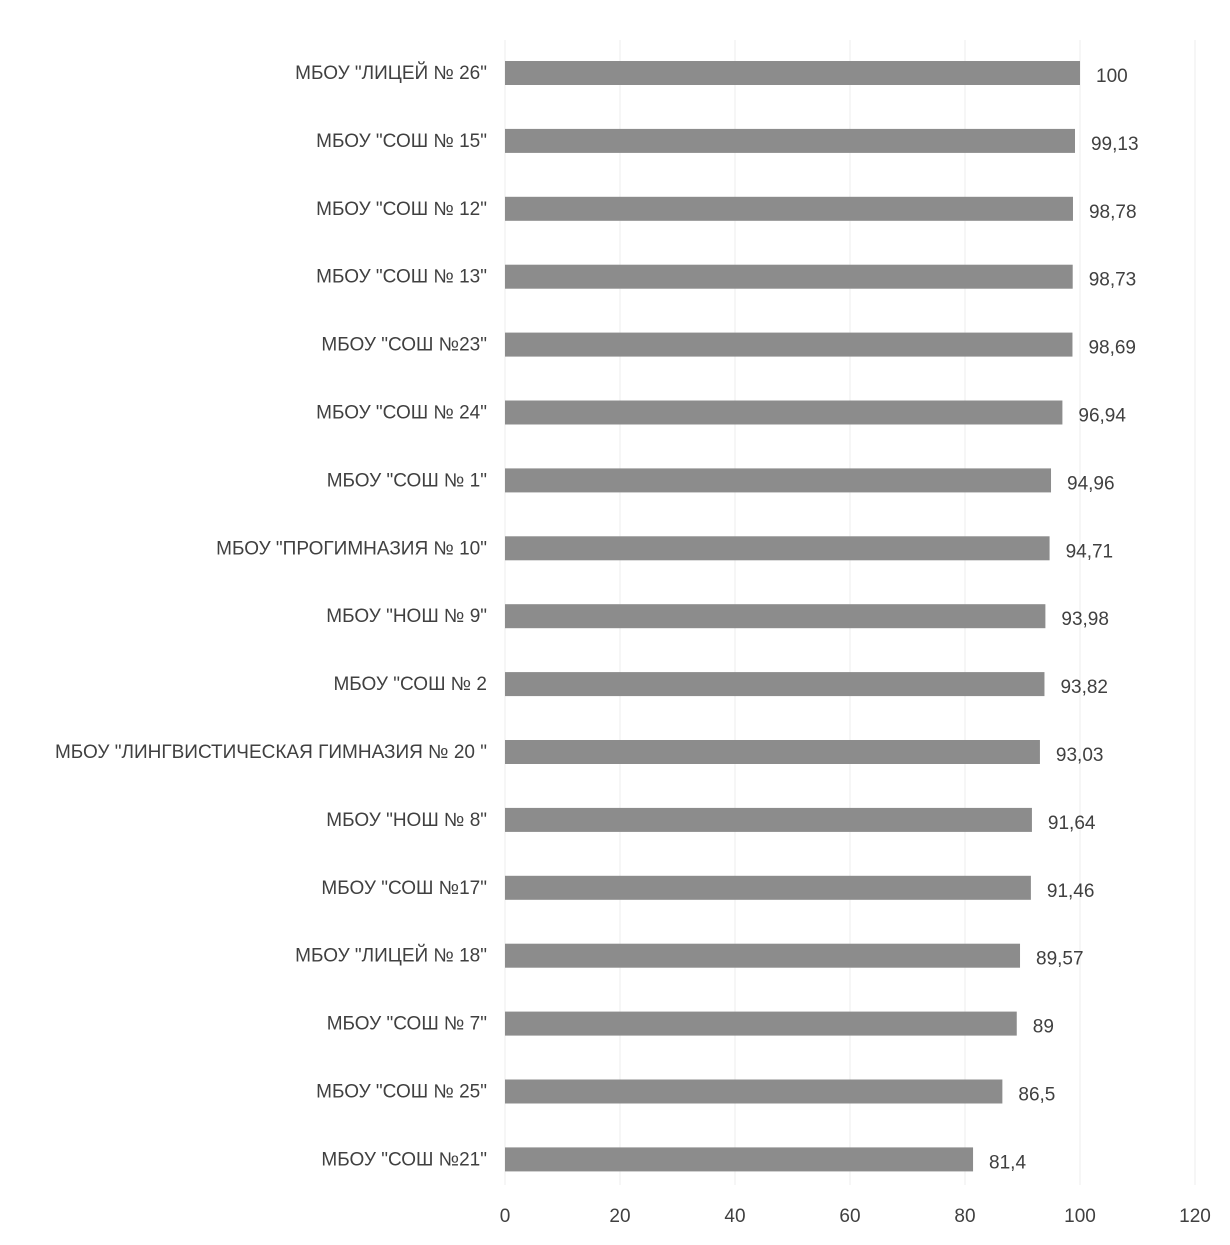 Image resolution: width=1230 pixels, height=1245 pixels. What do you see at coordinates (1071, 891) in the screenshot?
I see `data-label: 91,46` at bounding box center [1071, 891].